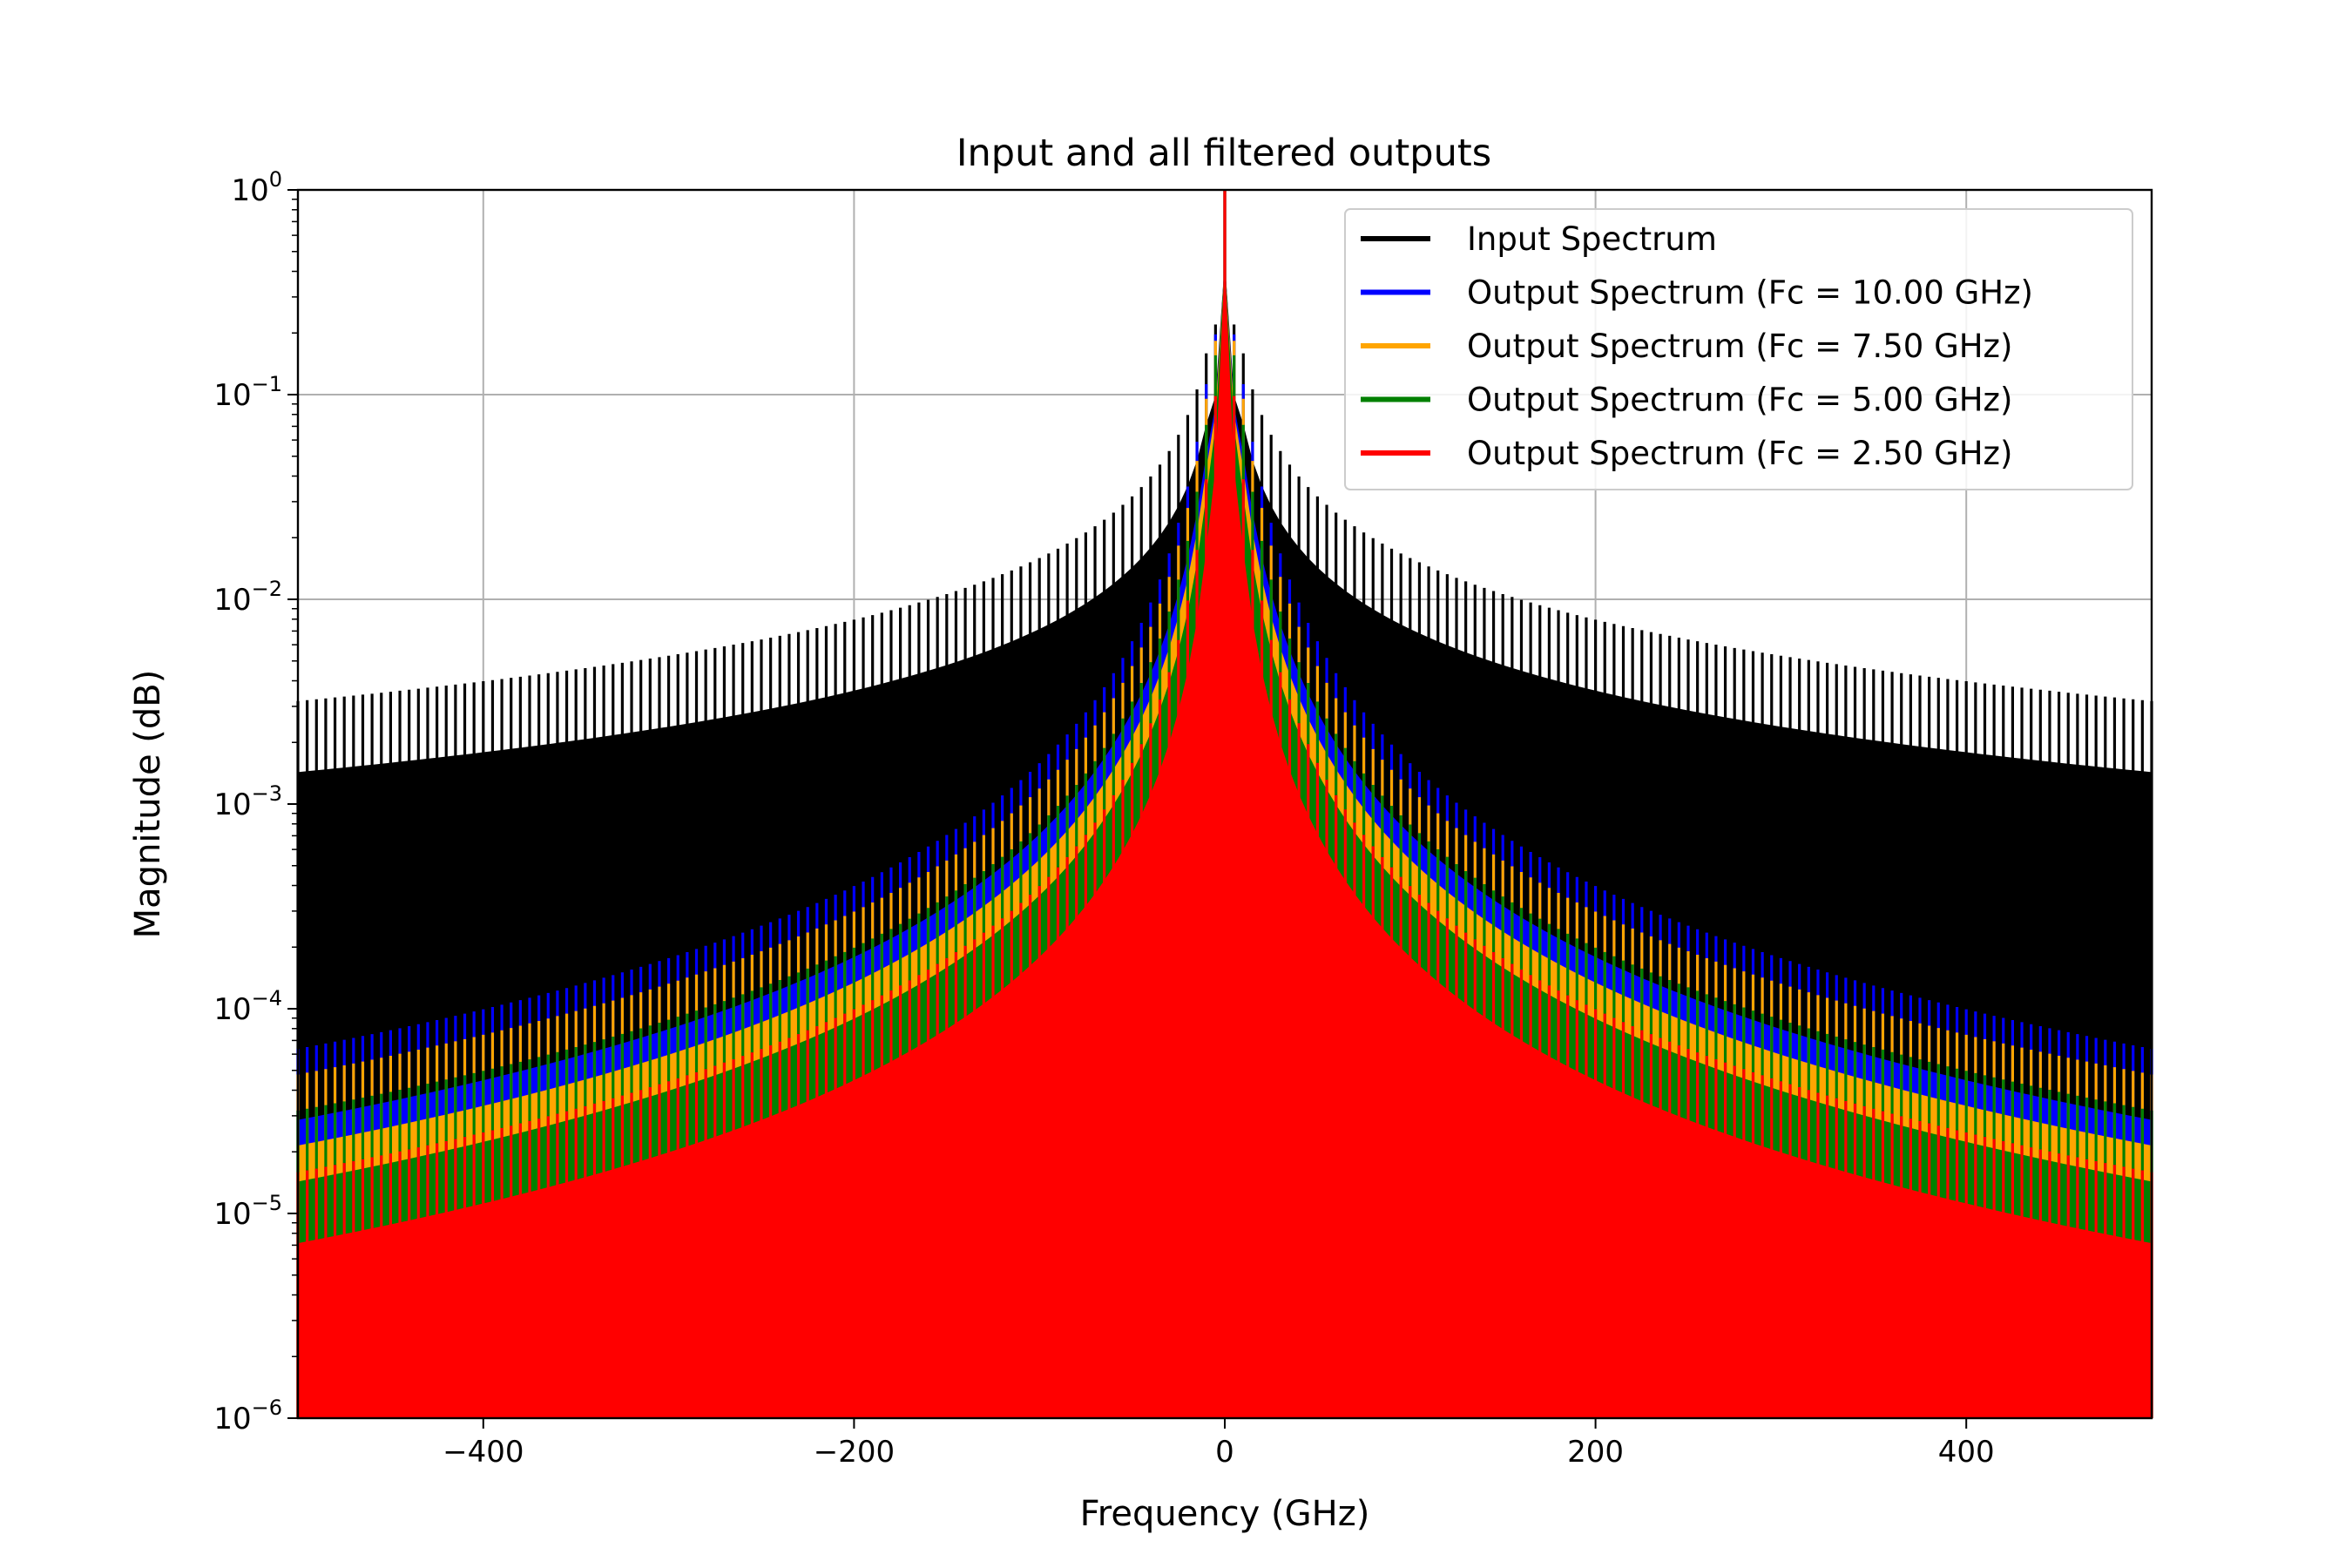 The height and width of the screenshot is (1568, 2352). Describe the element at coordinates (247, 393) in the screenshot. I see `y-tick-label: 10⁻¹` at that location.